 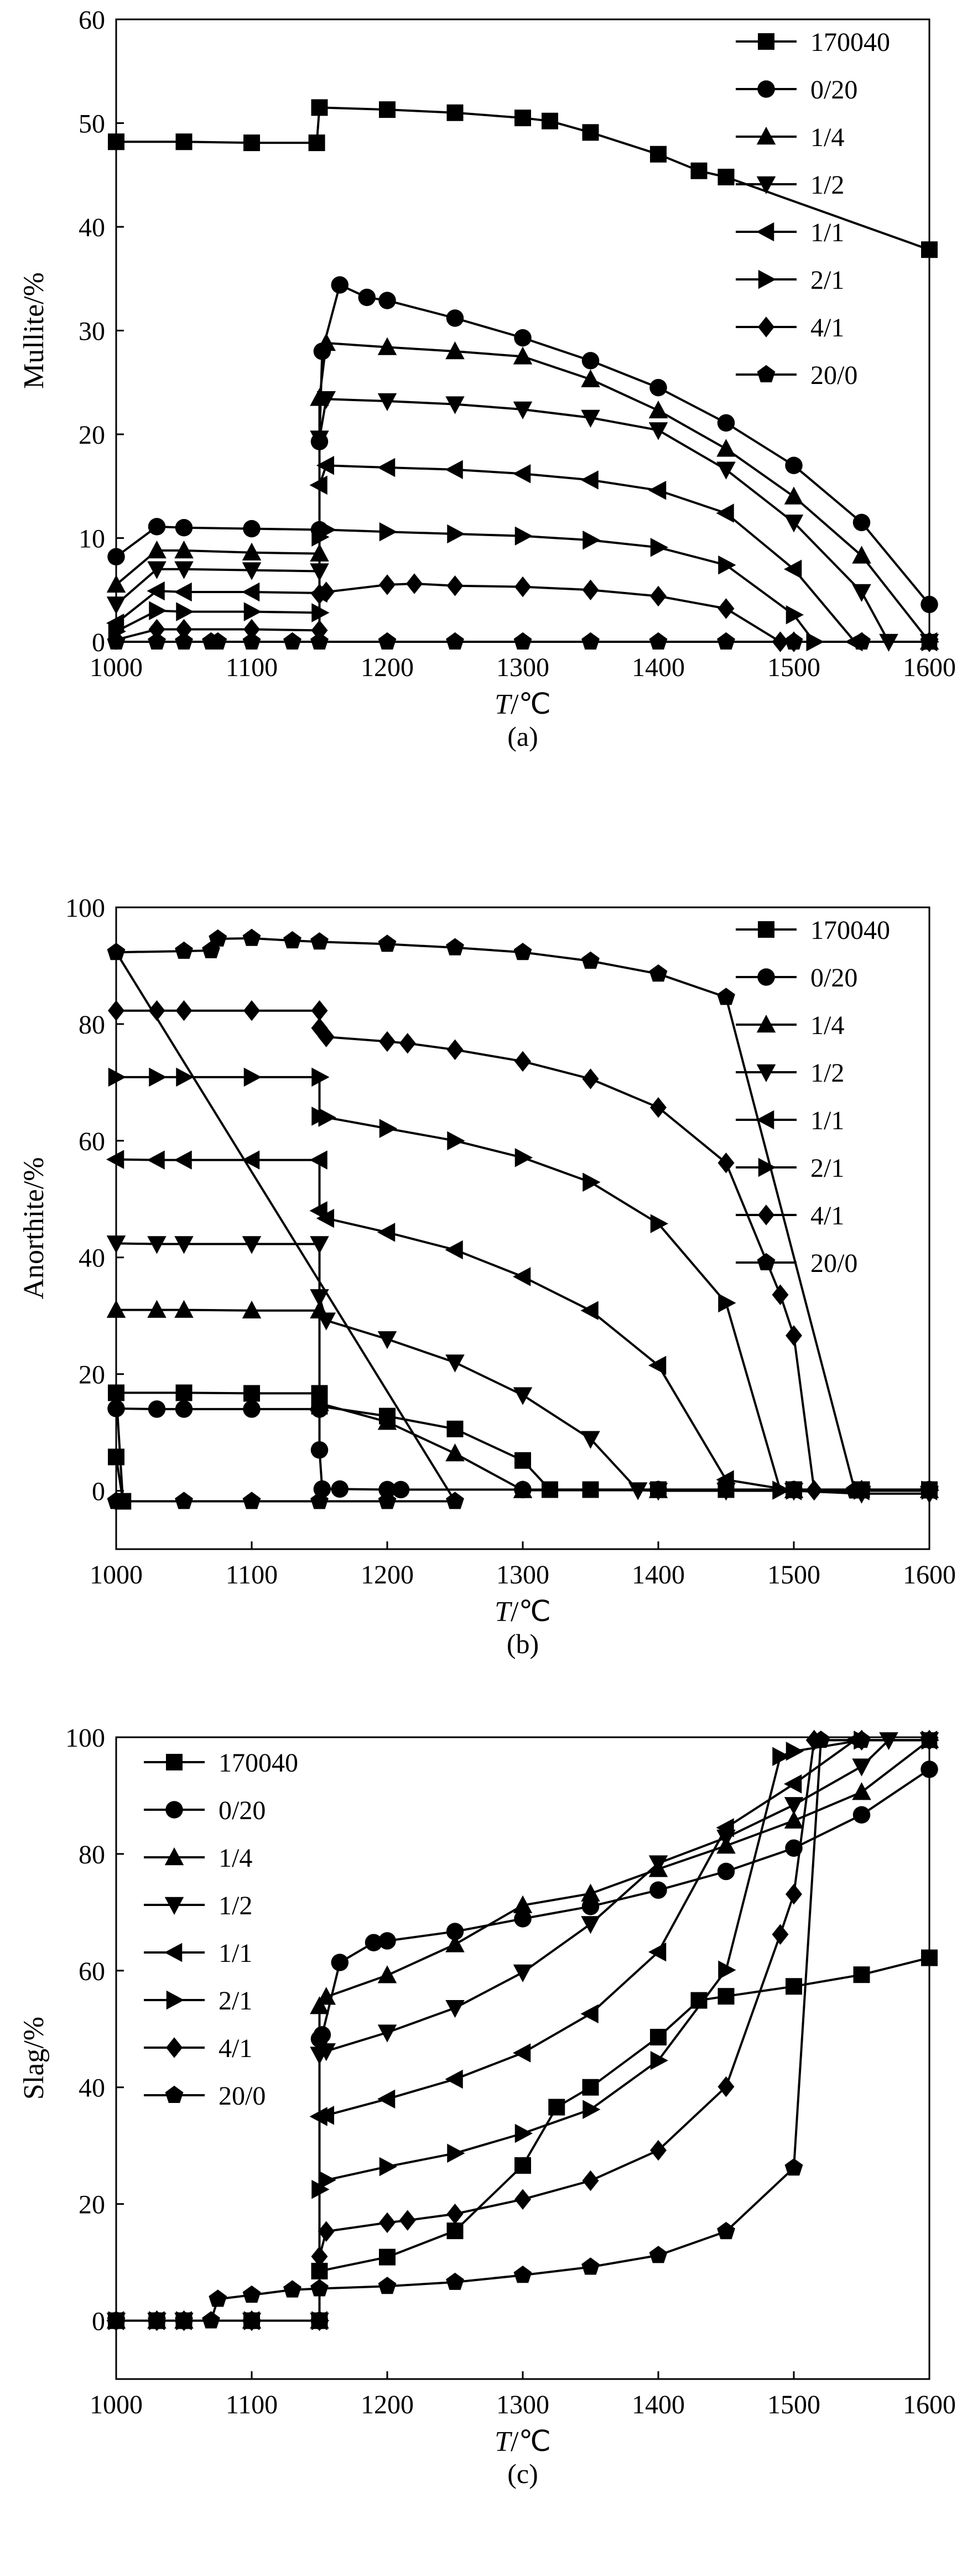 I want to click on legend-label: 1/1, so click(x=827, y=1120).